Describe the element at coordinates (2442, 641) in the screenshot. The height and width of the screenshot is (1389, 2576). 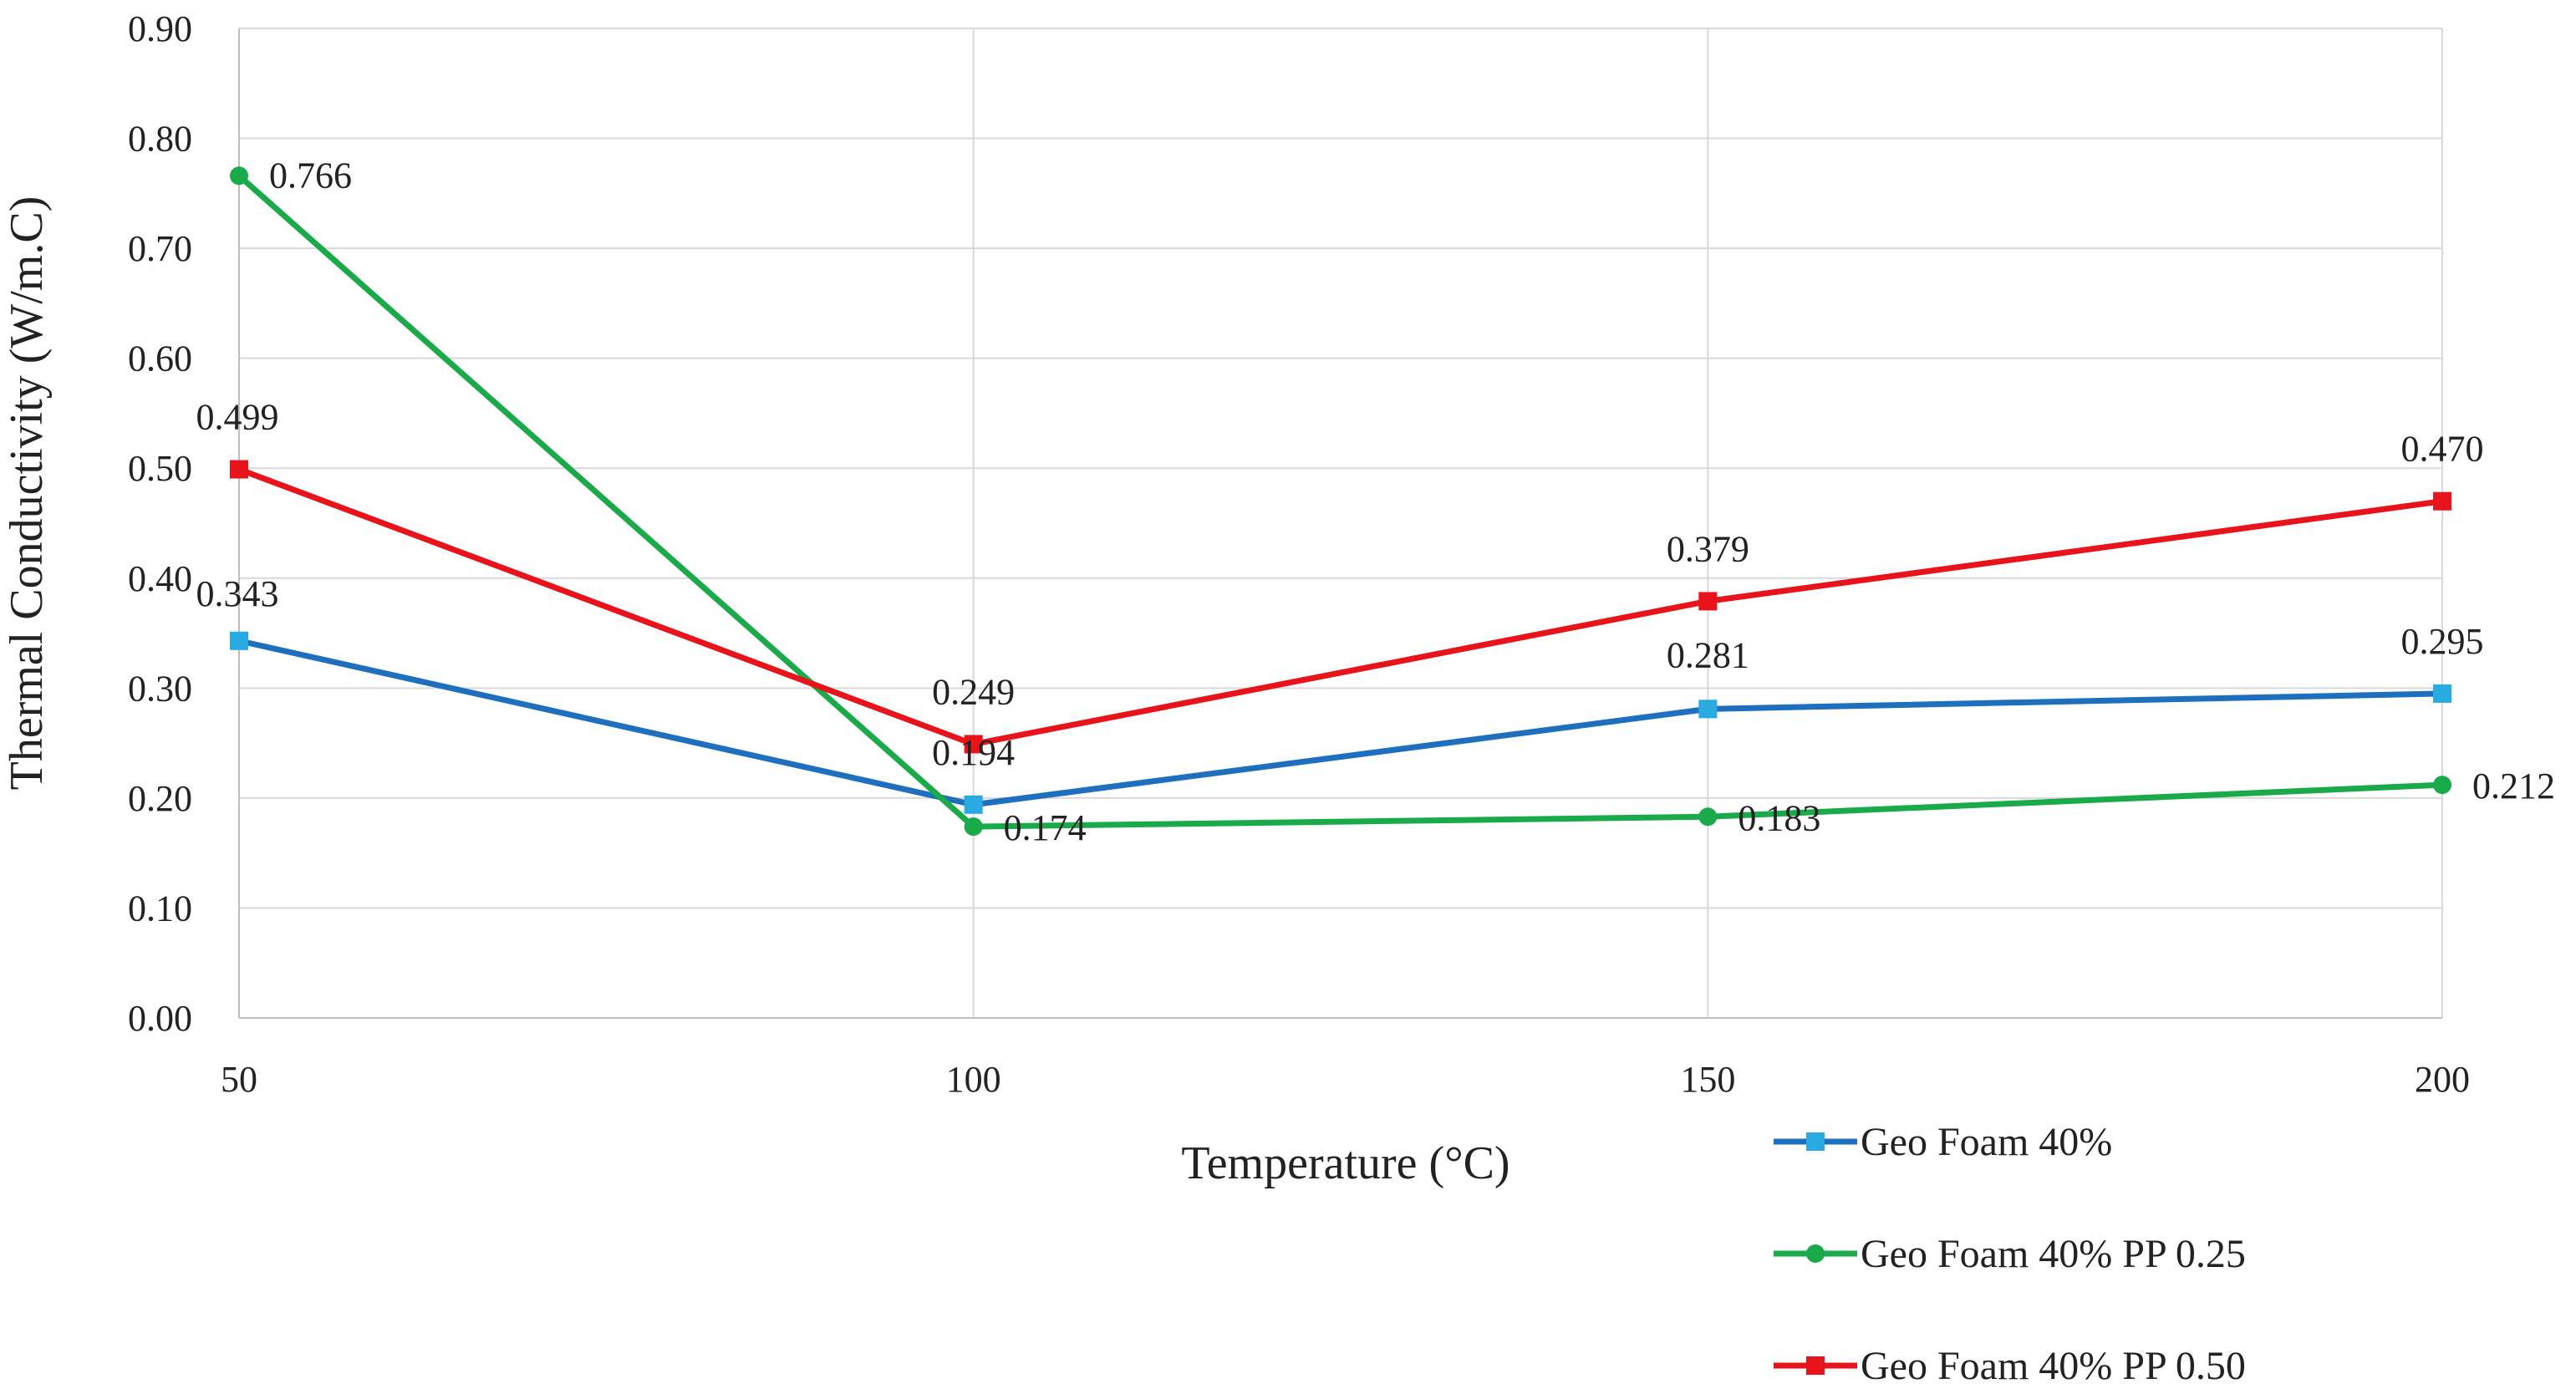
I see `data-label: 0.295` at that location.